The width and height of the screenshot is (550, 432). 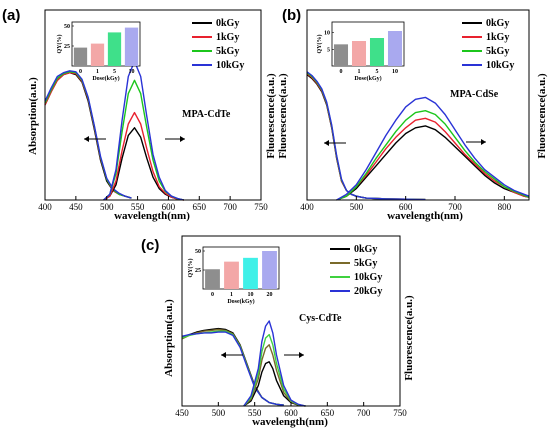 What do you see at coordinates (67, 27) in the screenshot?
I see `a-inset-y-tick-label: 50` at bounding box center [67, 27].